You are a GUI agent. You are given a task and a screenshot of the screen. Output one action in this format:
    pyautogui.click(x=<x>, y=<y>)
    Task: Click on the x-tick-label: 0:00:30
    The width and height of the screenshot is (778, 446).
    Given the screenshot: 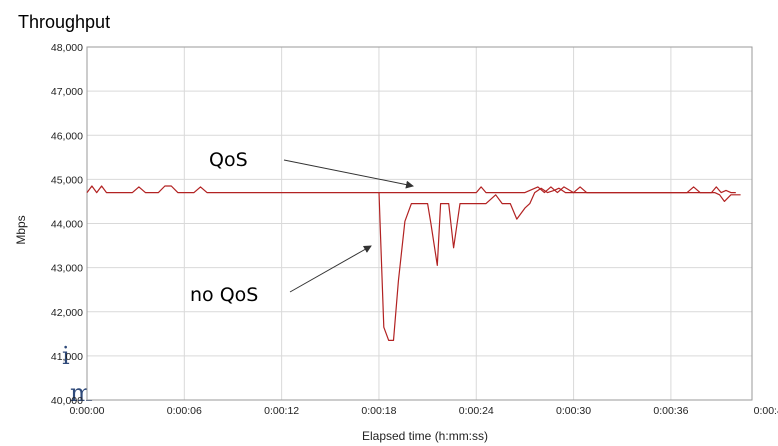 What is the action you would take?
    pyautogui.click(x=573, y=411)
    